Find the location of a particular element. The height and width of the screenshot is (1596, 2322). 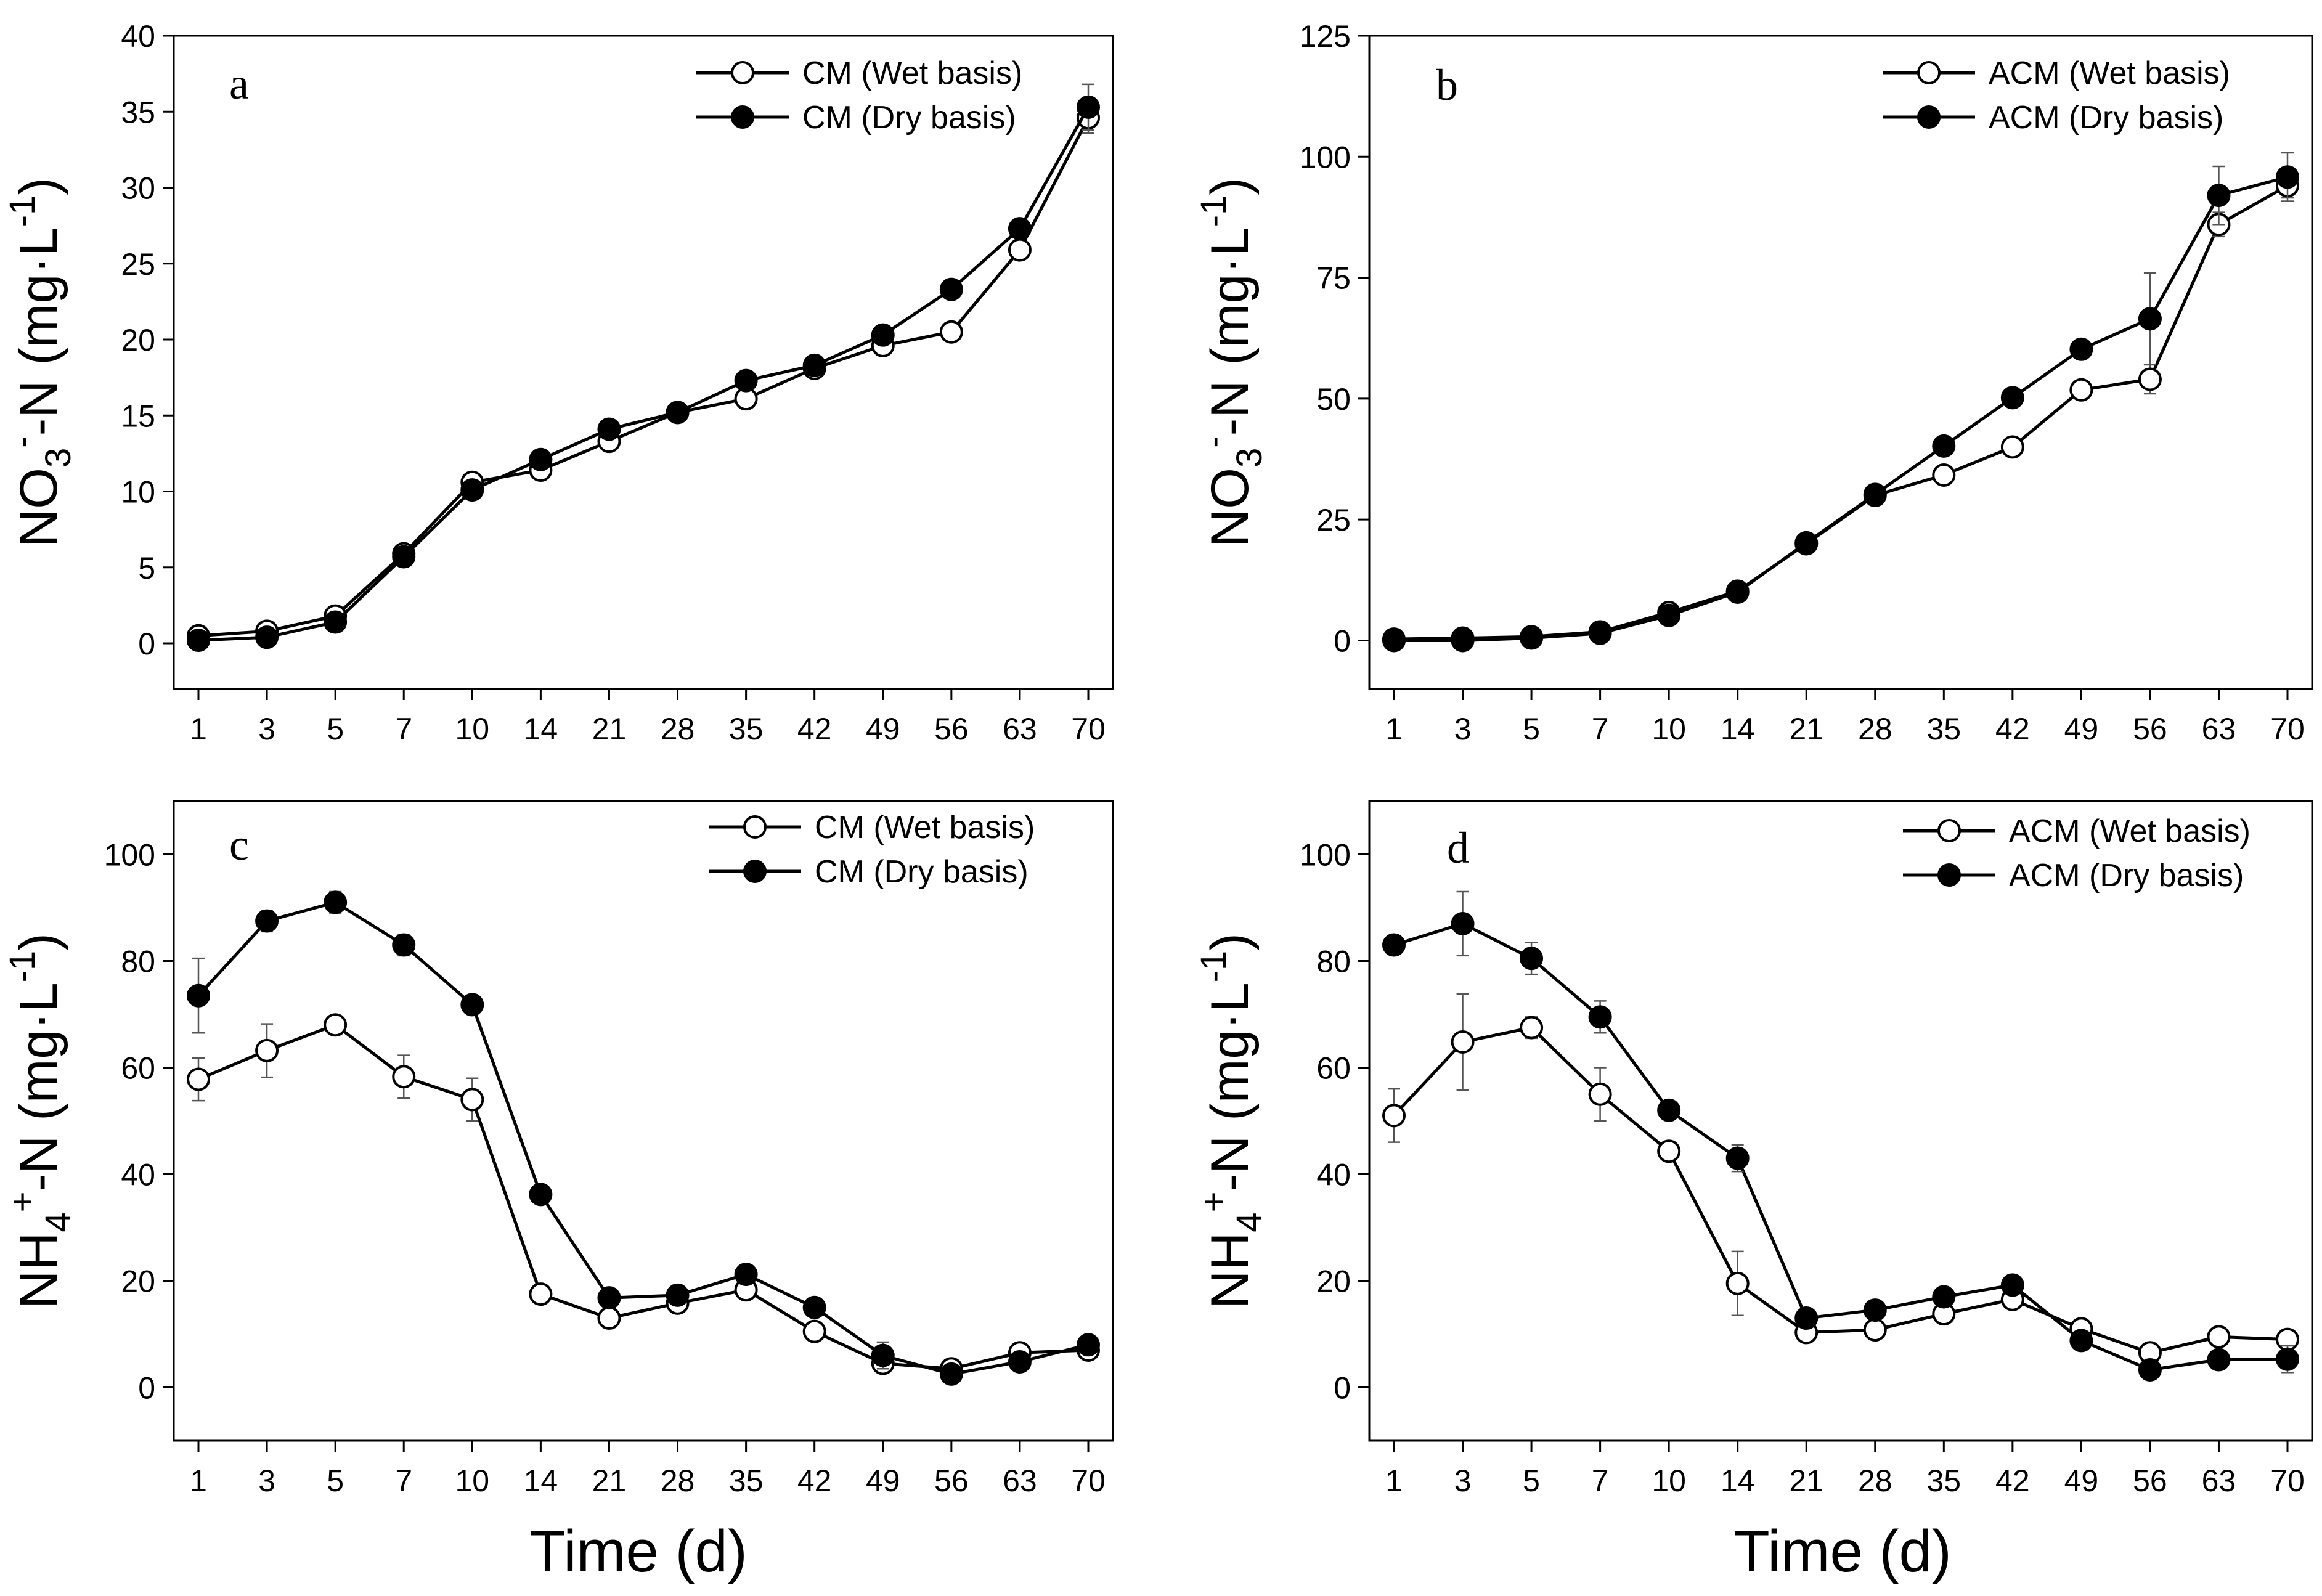

legend-entry: ACM (Dry basis) is located at coordinates (2074, 876).